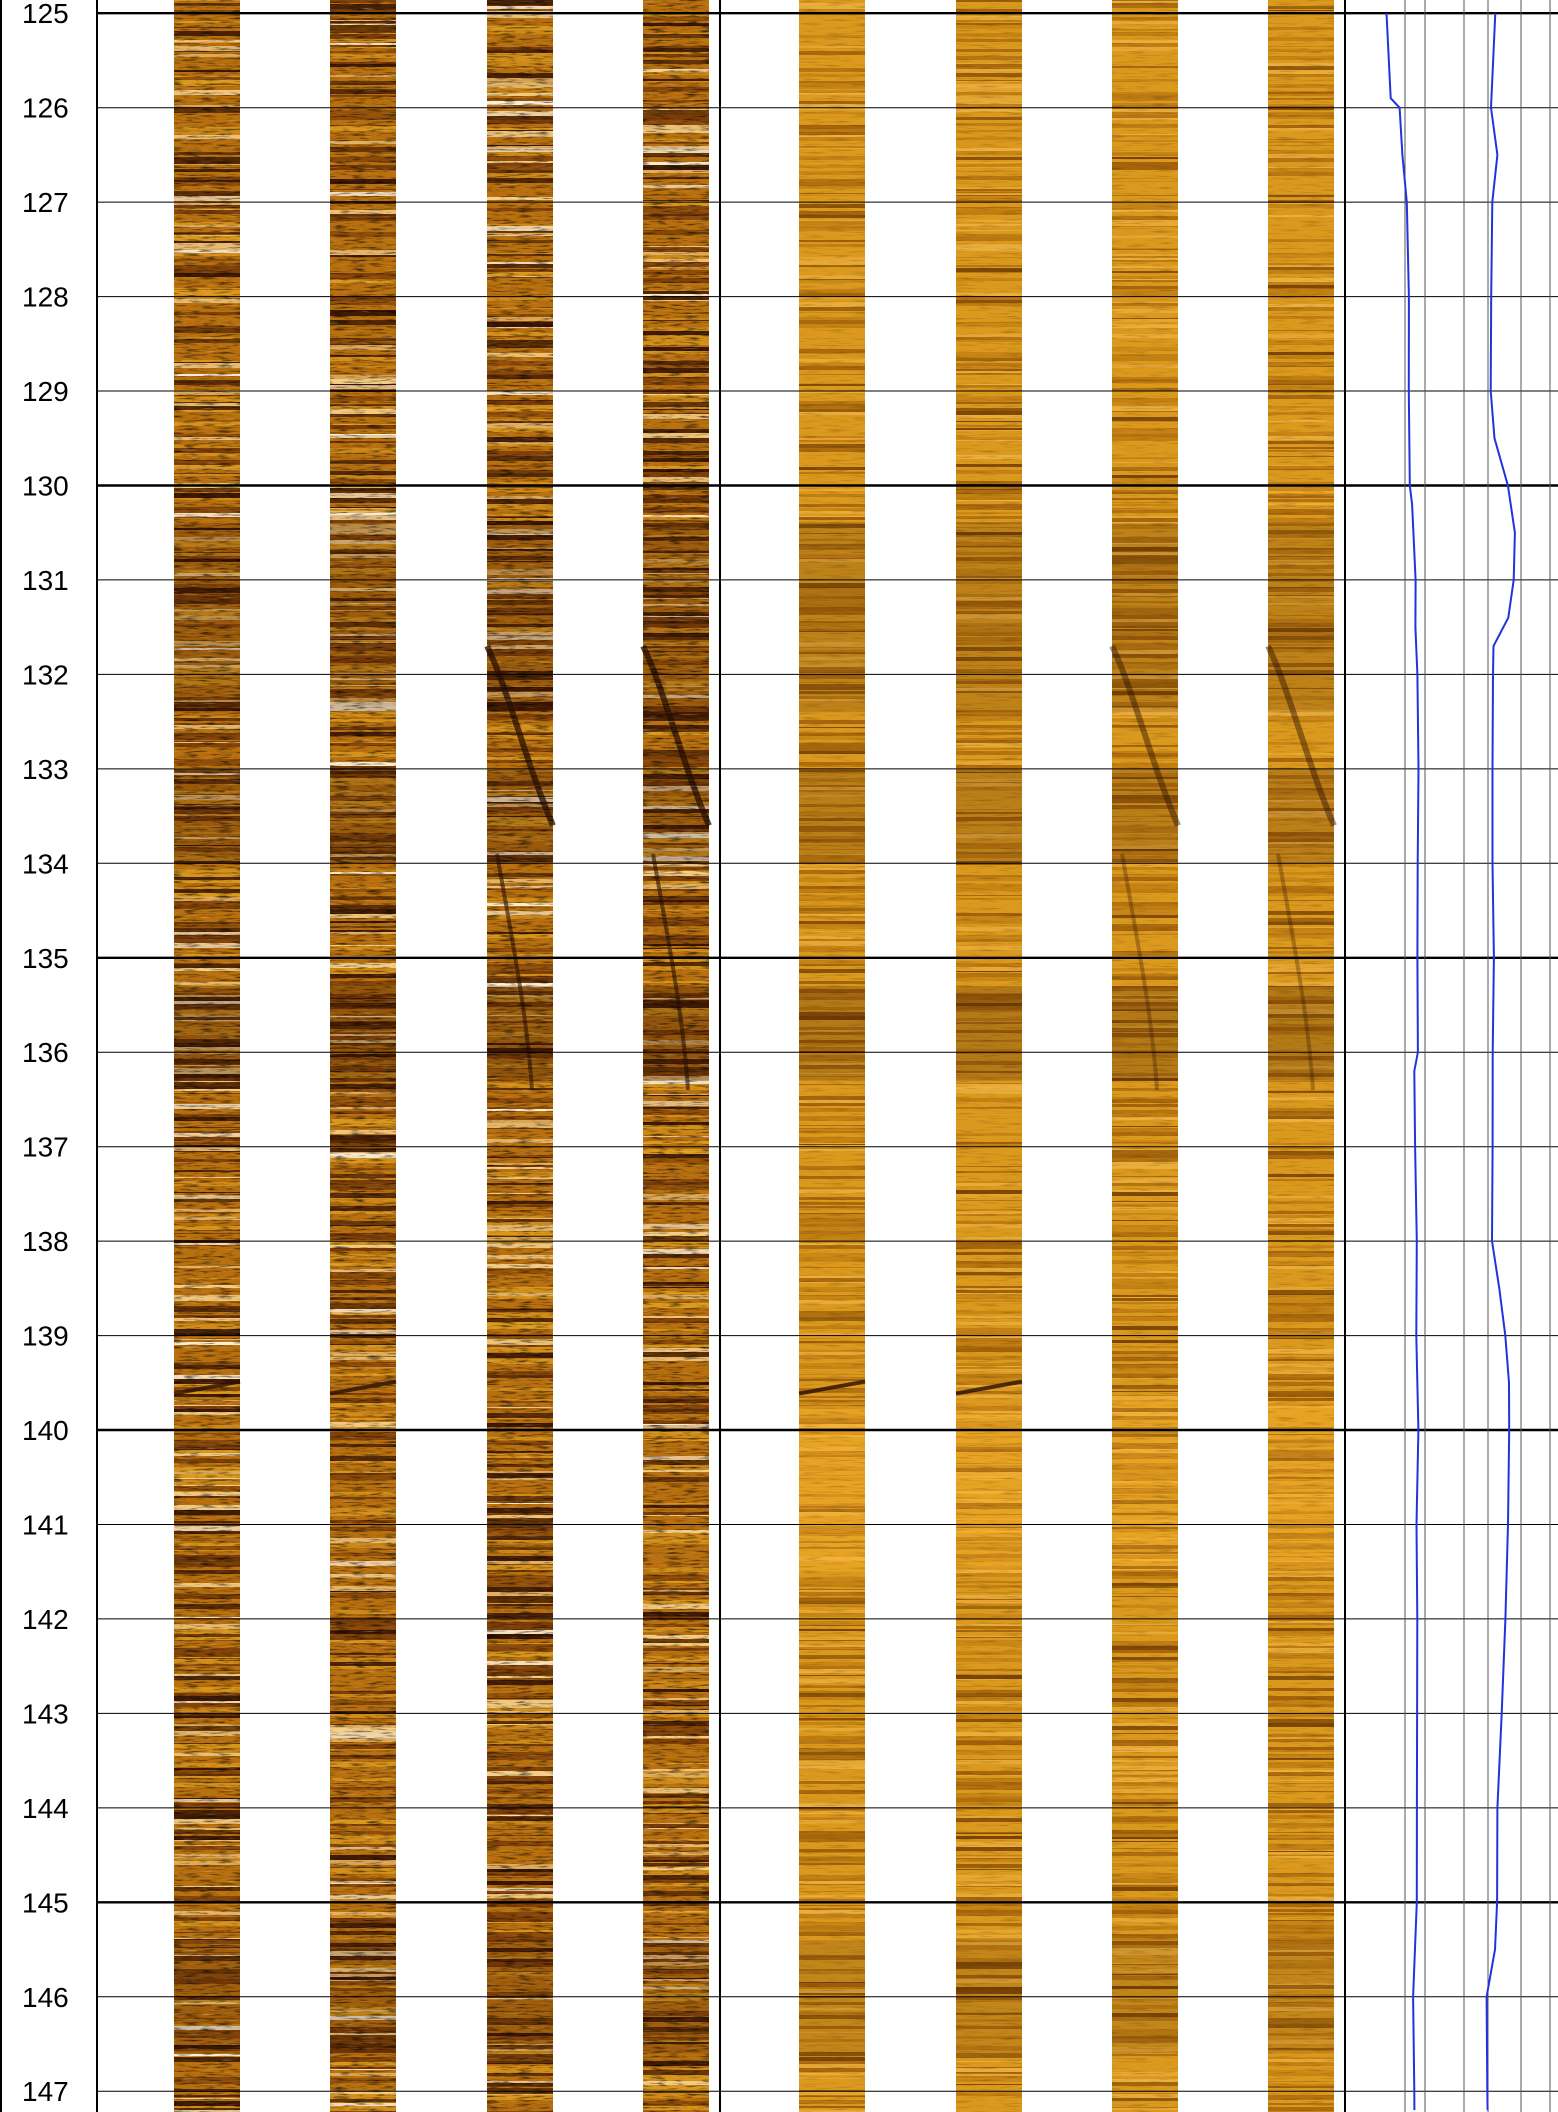 Image resolution: width=1558 pixels, height=2112 pixels. I want to click on depth-label-146: 146, so click(45, 1997).